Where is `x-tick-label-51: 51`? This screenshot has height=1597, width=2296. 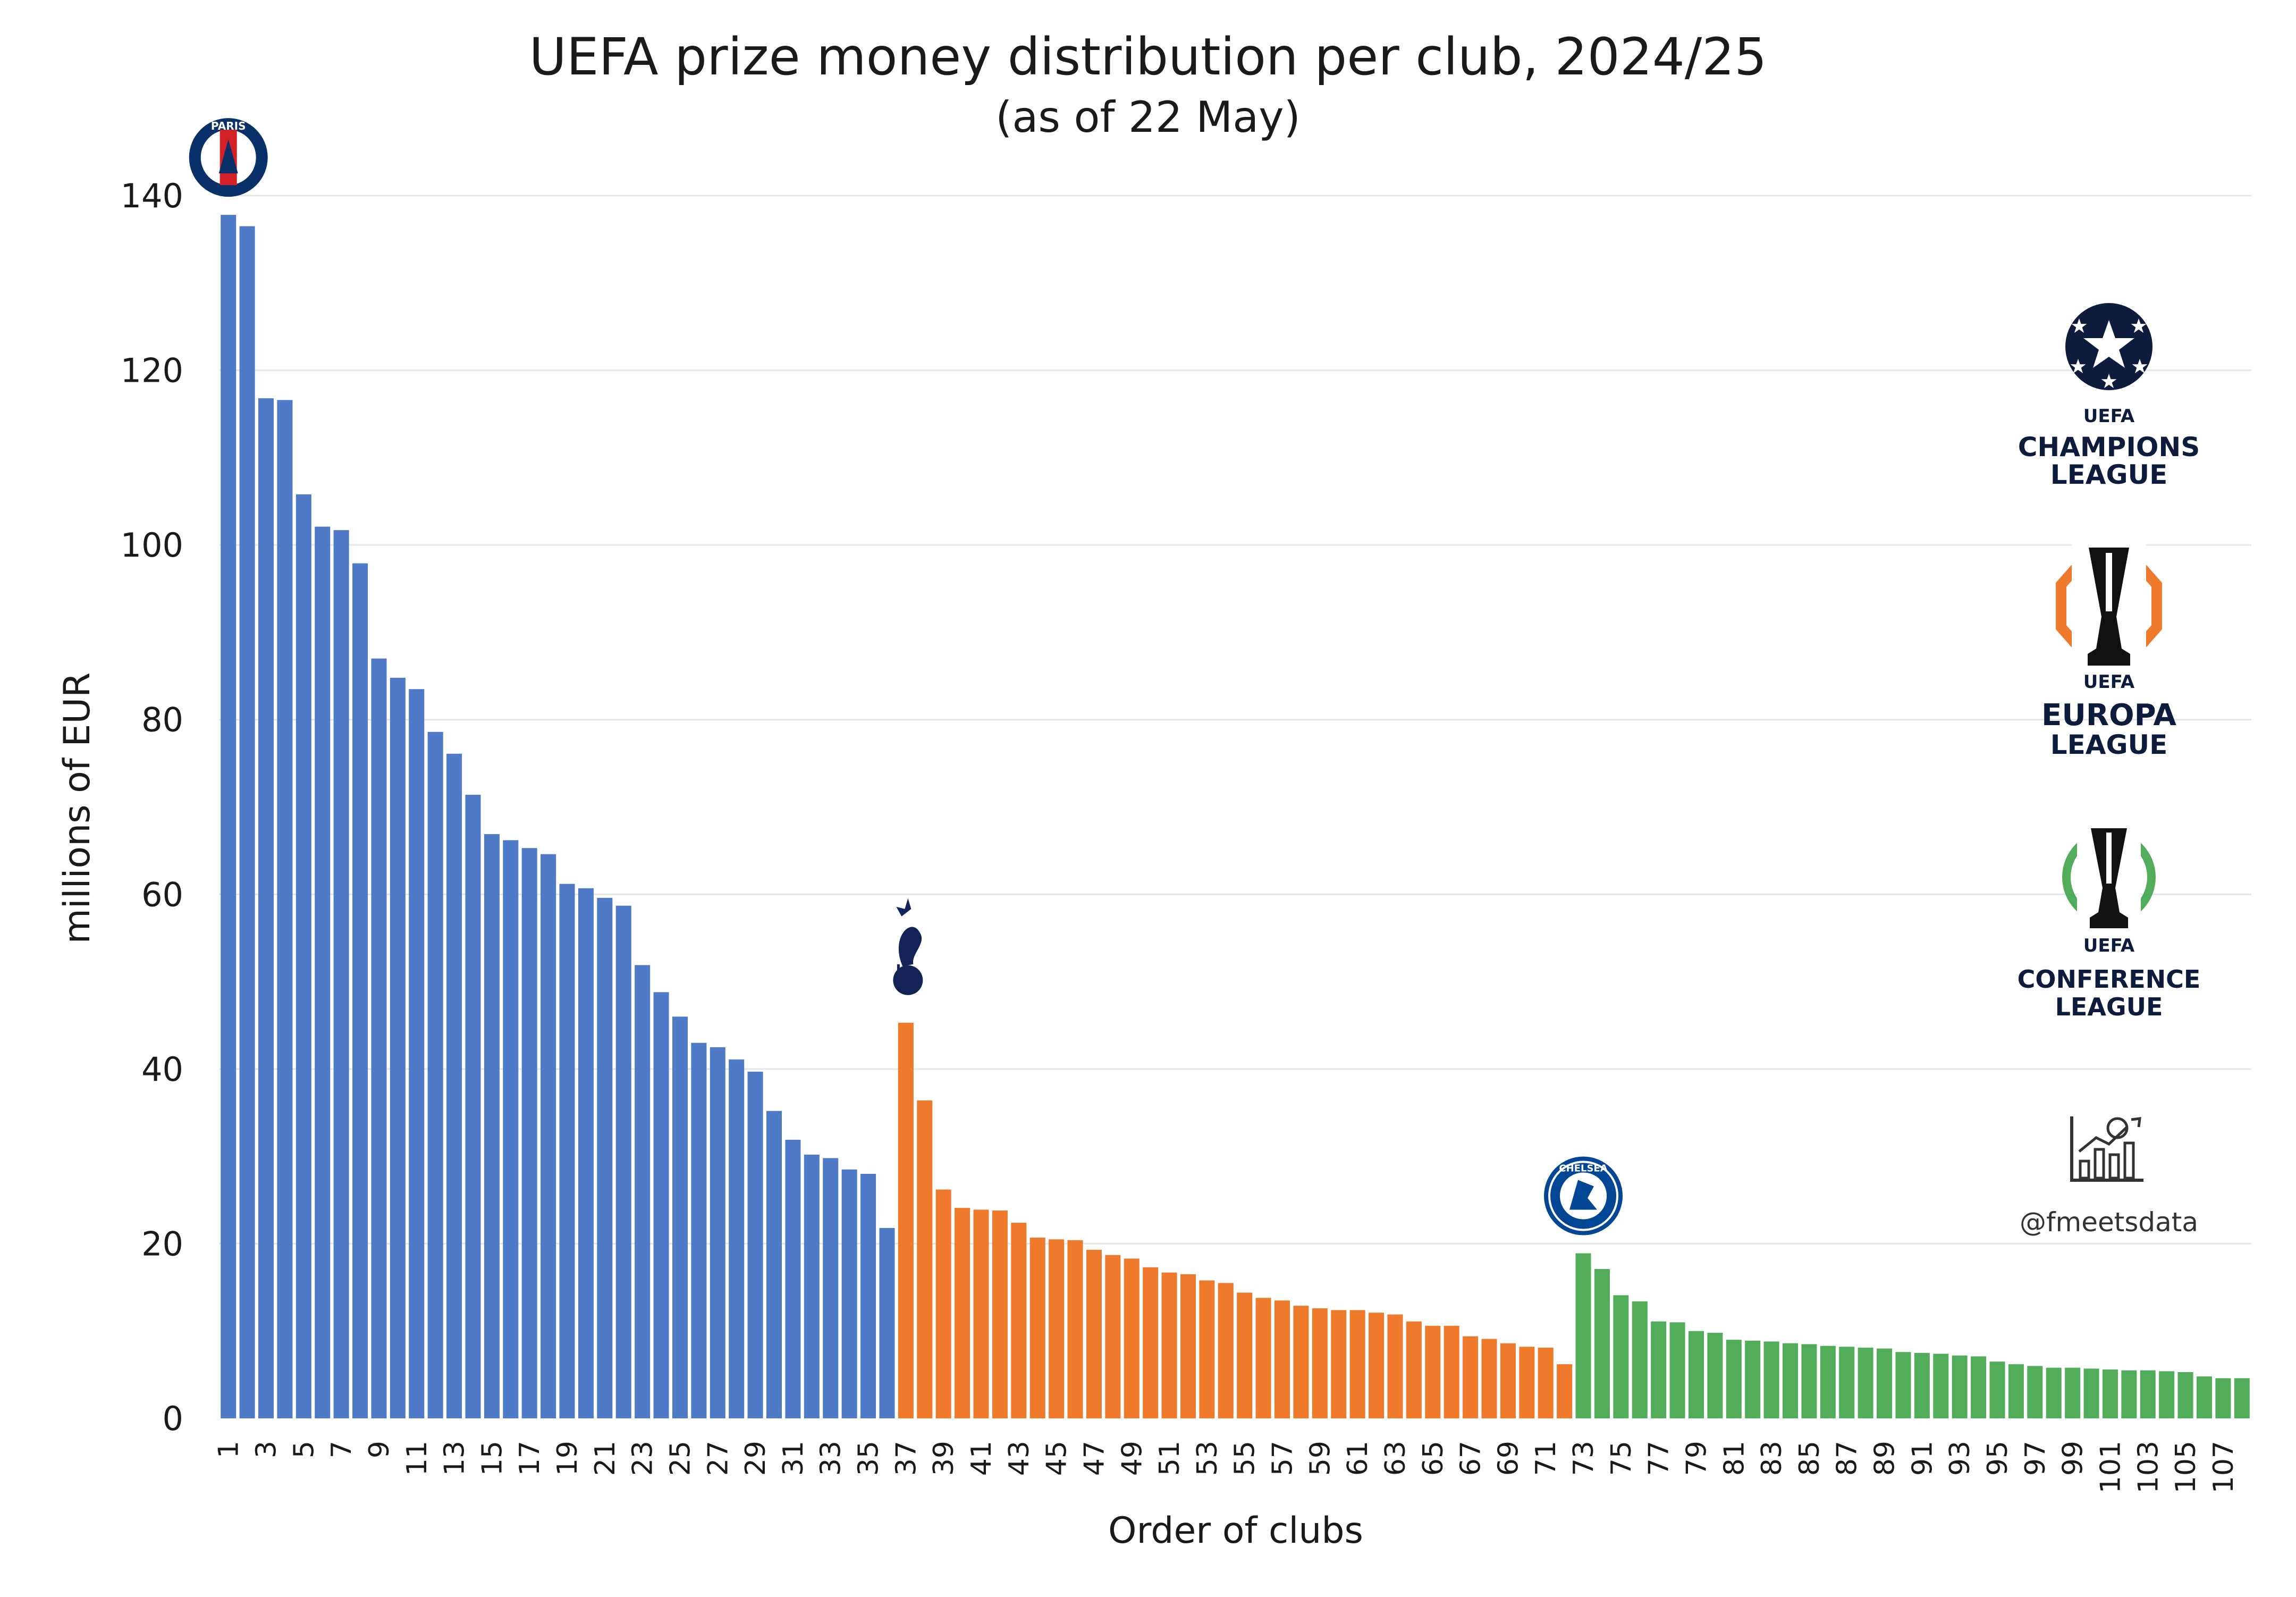 x-tick-label-51: 51 is located at coordinates (1170, 1458).